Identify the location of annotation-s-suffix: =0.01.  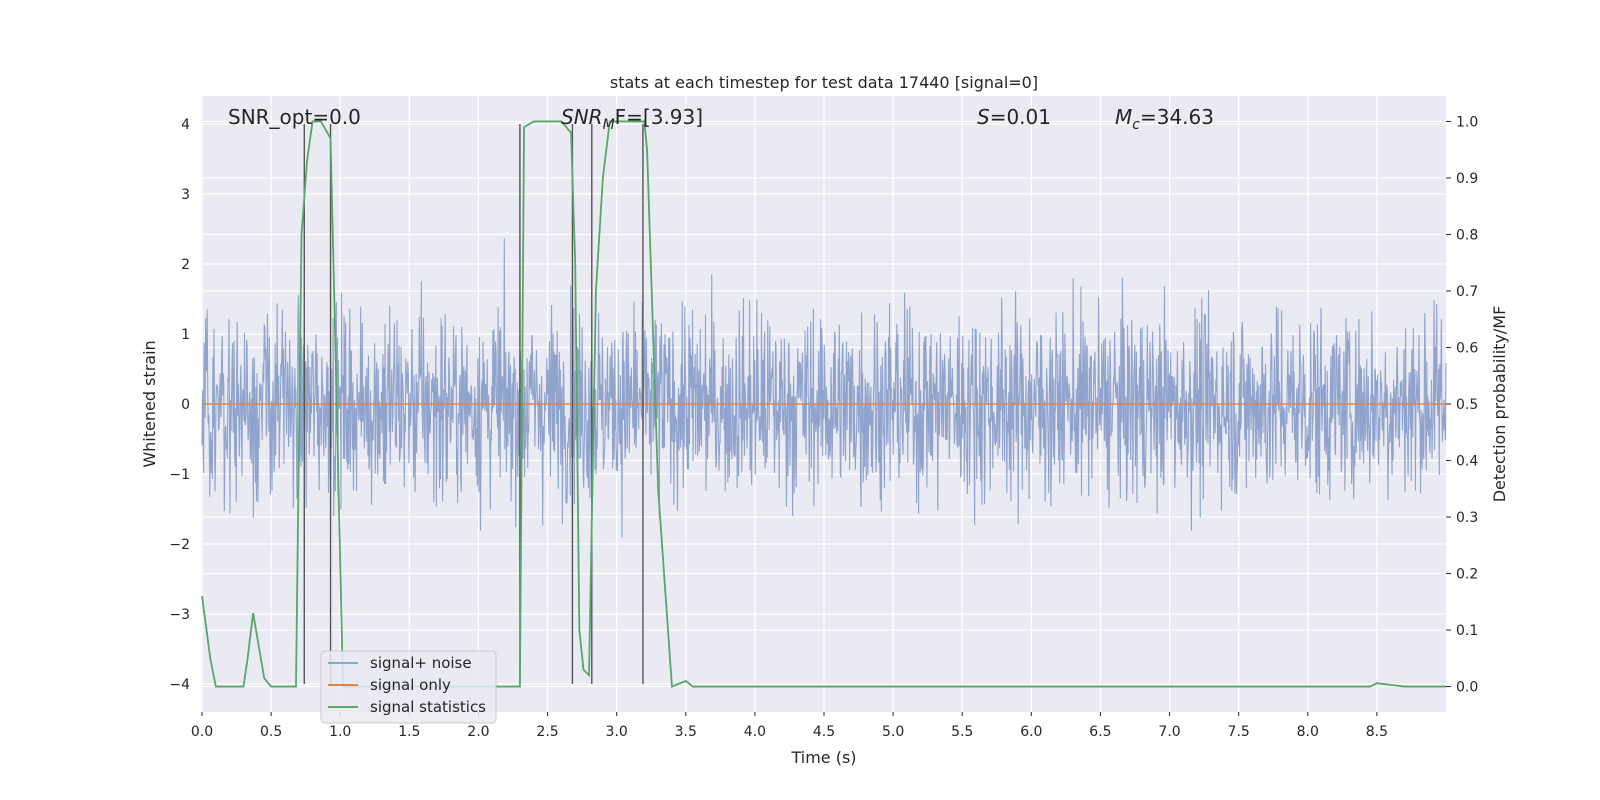
(1020, 117).